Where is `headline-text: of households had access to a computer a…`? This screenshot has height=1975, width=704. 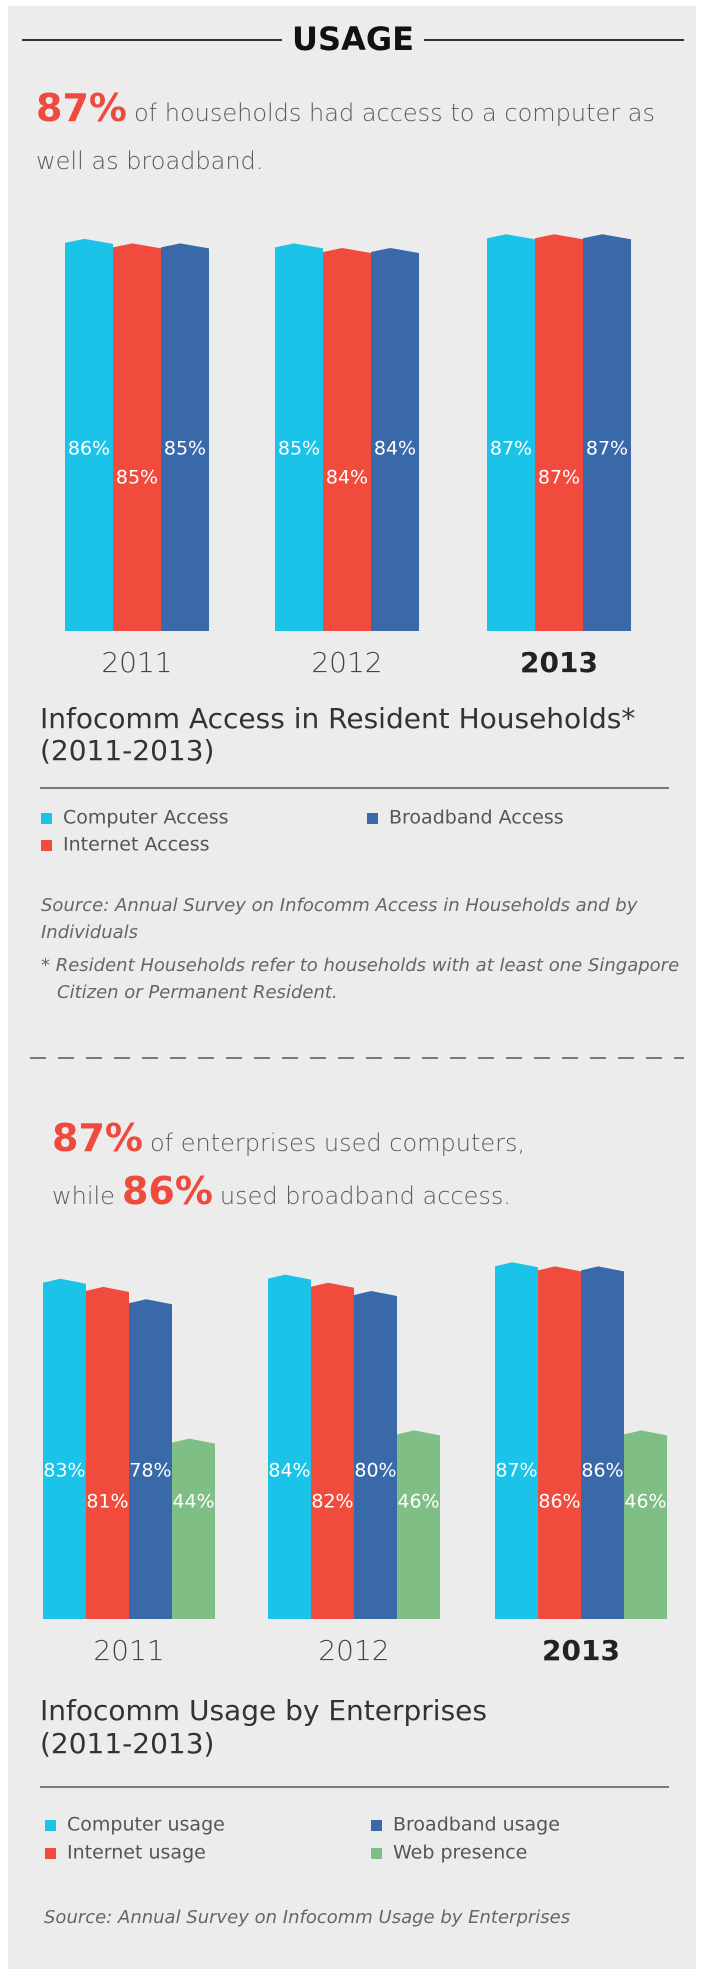 headline-text: of households had access to a computer a… is located at coordinates (345, 137).